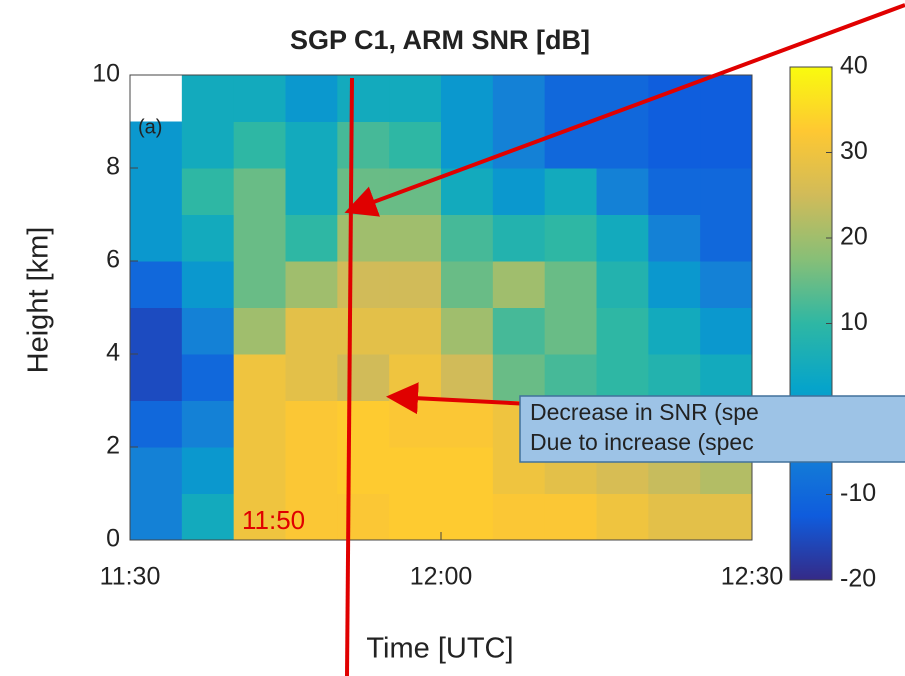  What do you see at coordinates (854, 66) in the screenshot?
I see `colorbar-tick-label: 40` at bounding box center [854, 66].